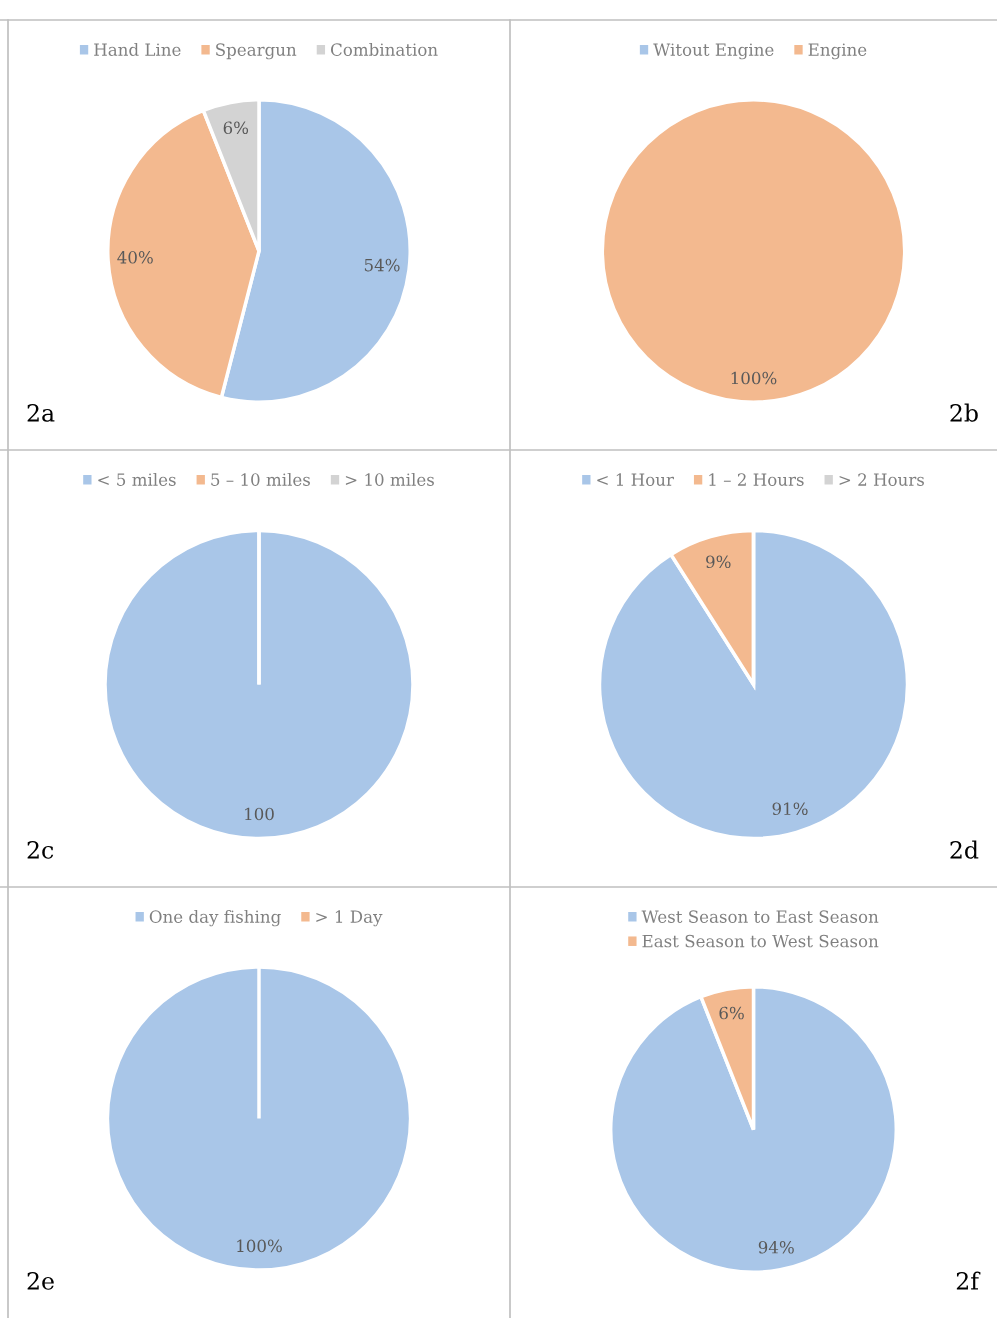  Describe the element at coordinates (382, 265) in the screenshot. I see `data-label: 54%` at that location.